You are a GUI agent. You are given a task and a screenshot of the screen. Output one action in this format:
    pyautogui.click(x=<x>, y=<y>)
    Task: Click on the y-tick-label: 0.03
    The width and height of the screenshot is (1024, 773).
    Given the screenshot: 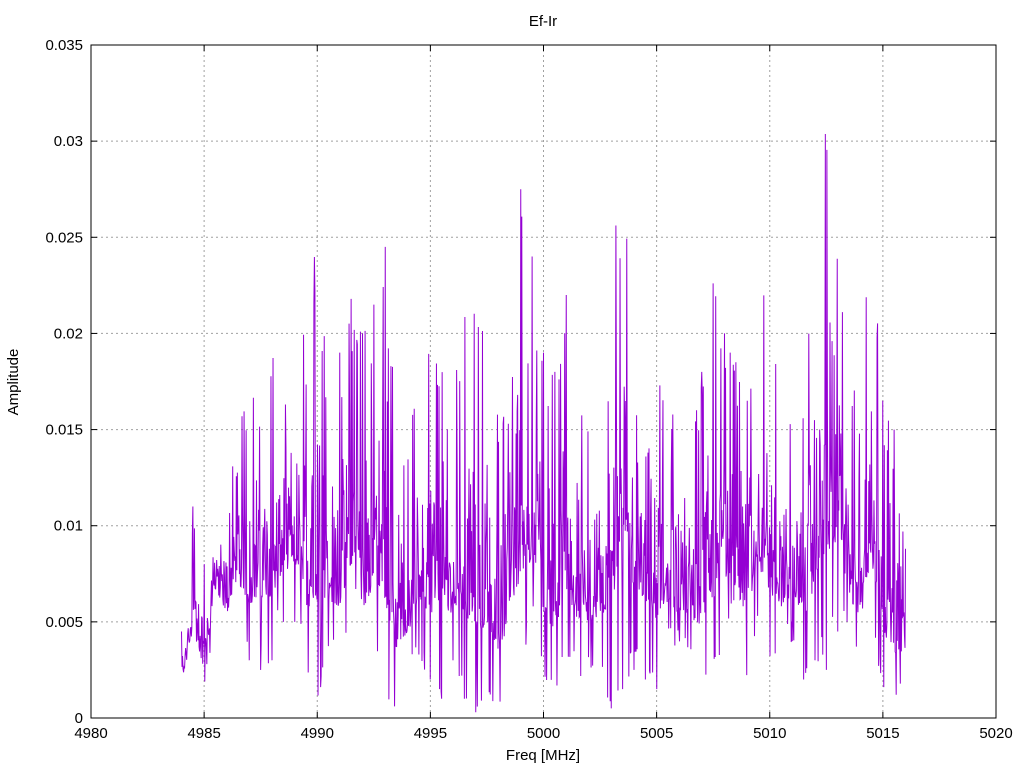 What is the action you would take?
    pyautogui.click(x=68, y=141)
    